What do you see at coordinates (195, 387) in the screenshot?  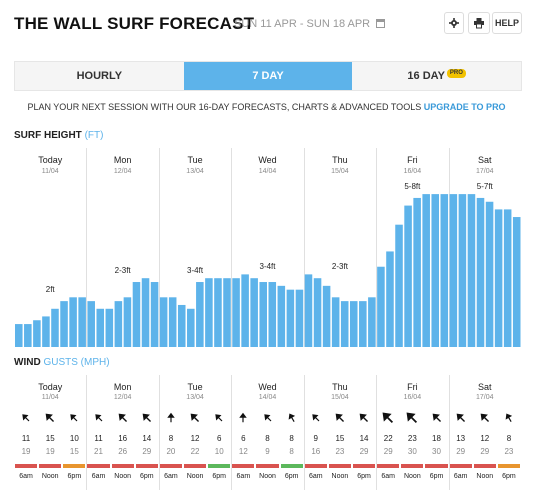 I see `wind-day-name: Tue` at bounding box center [195, 387].